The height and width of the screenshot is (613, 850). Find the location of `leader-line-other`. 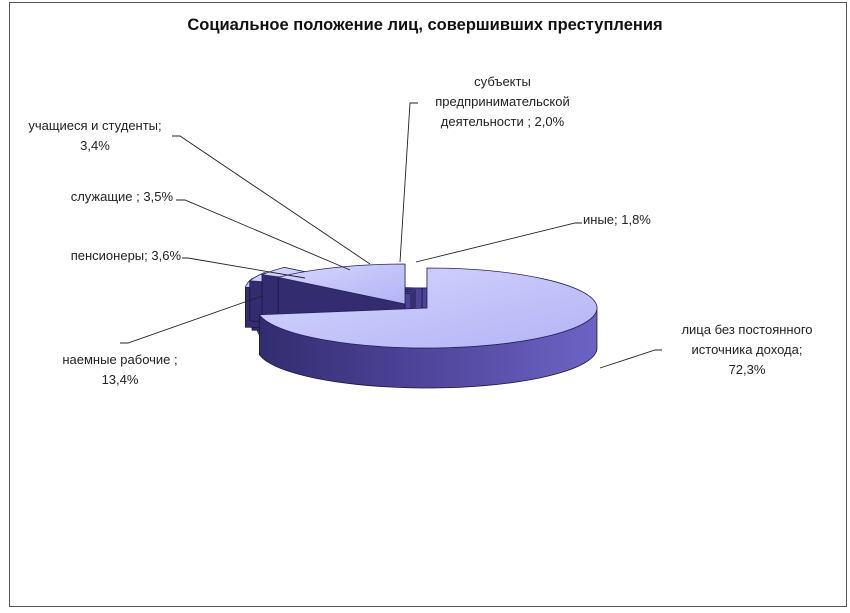

leader-line-other is located at coordinates (498, 242).